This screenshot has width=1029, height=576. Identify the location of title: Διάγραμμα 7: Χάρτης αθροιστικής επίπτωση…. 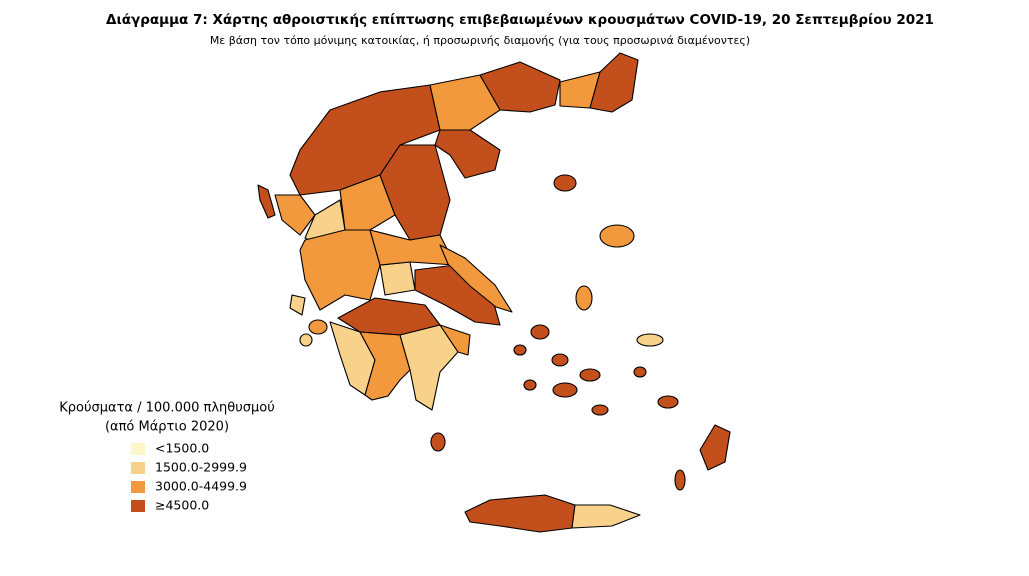
(520, 20).